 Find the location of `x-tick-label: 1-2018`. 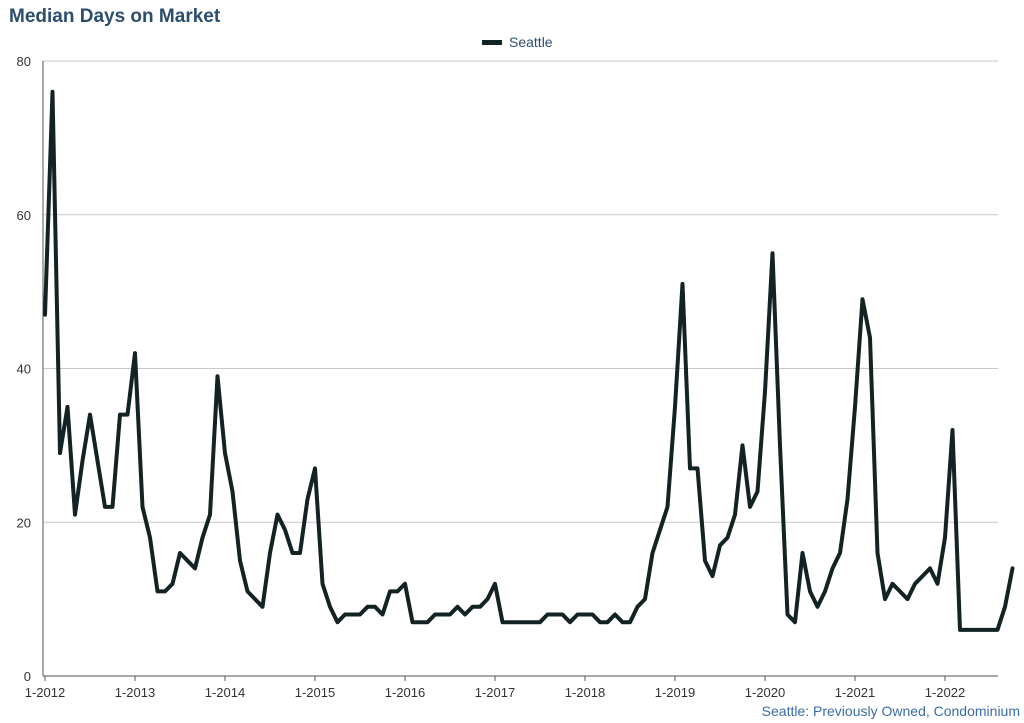

x-tick-label: 1-2018 is located at coordinates (585, 692).